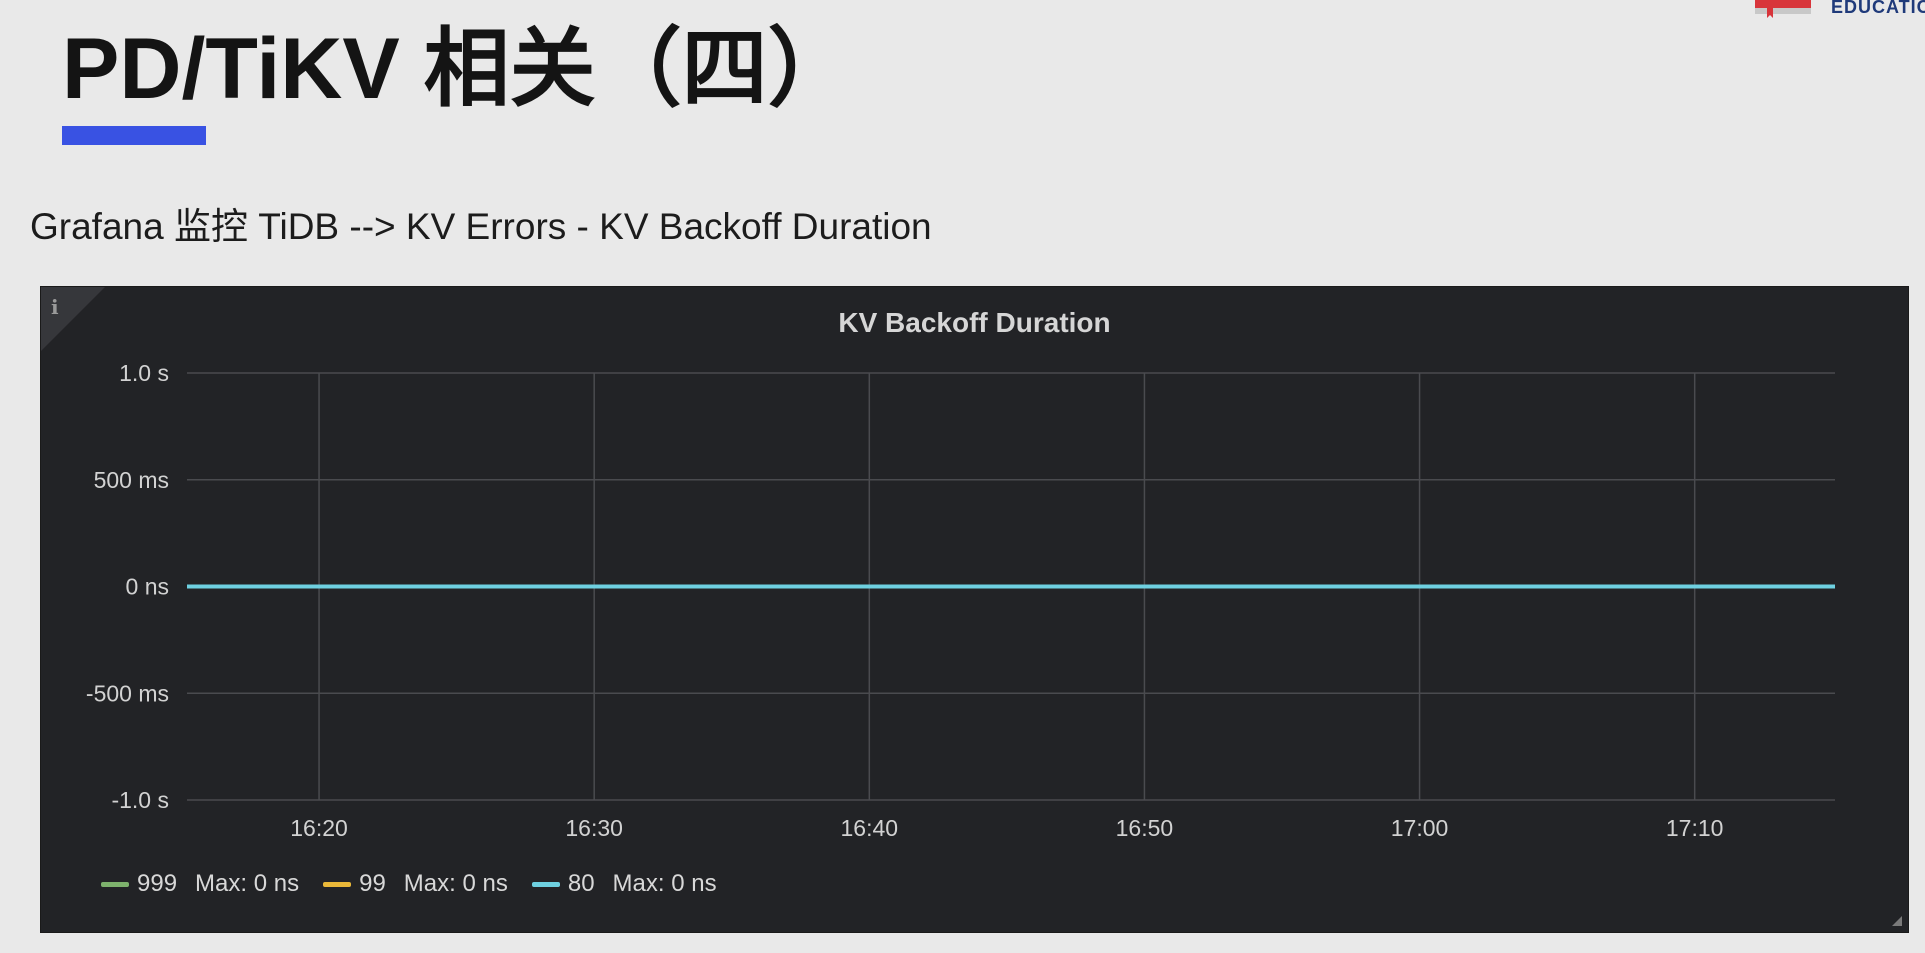 The width and height of the screenshot is (1925, 953). What do you see at coordinates (73, 319) in the screenshot?
I see `panel-info-corner` at bounding box center [73, 319].